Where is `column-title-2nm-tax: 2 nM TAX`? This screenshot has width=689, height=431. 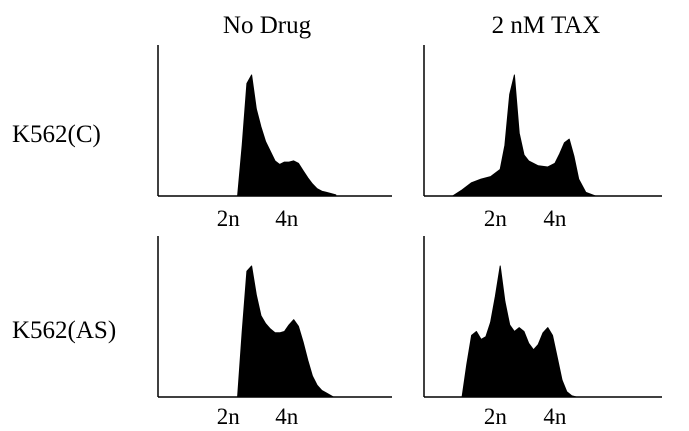
column-title-2nm-tax: 2 nM TAX is located at coordinates (546, 25).